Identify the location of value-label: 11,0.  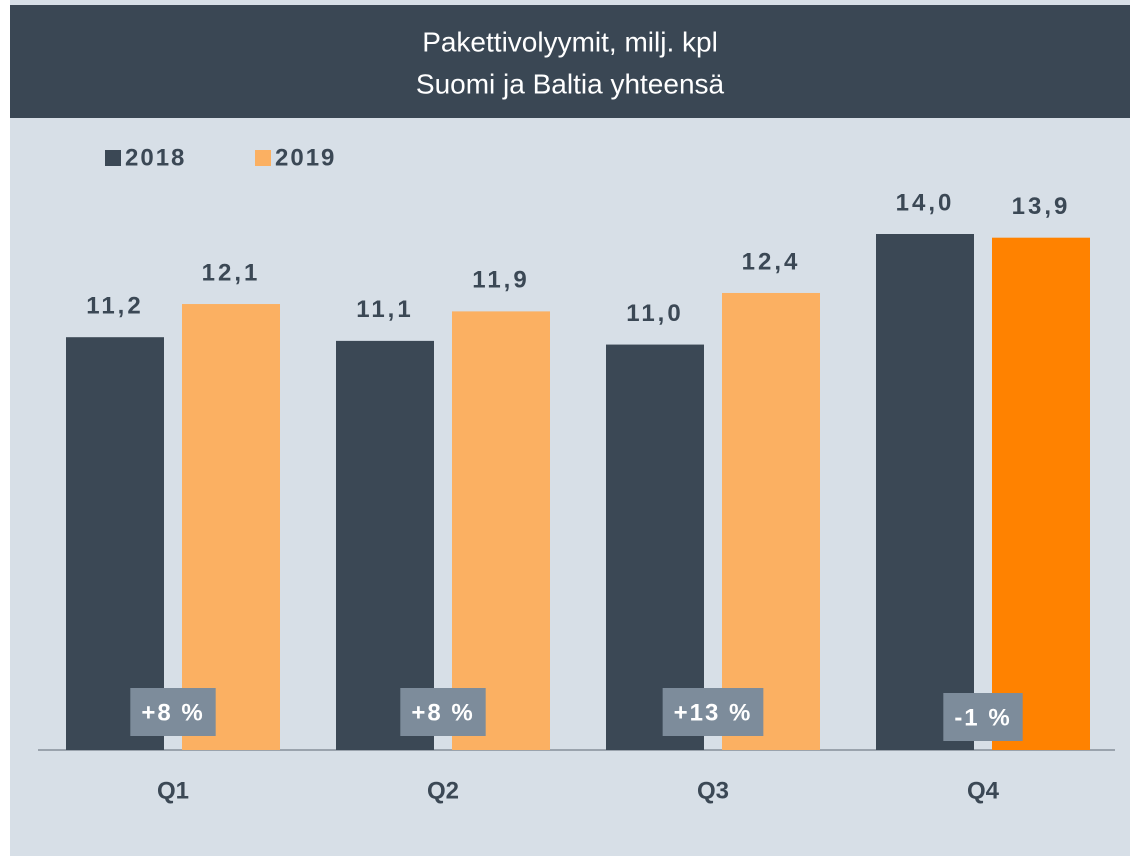
(654, 313).